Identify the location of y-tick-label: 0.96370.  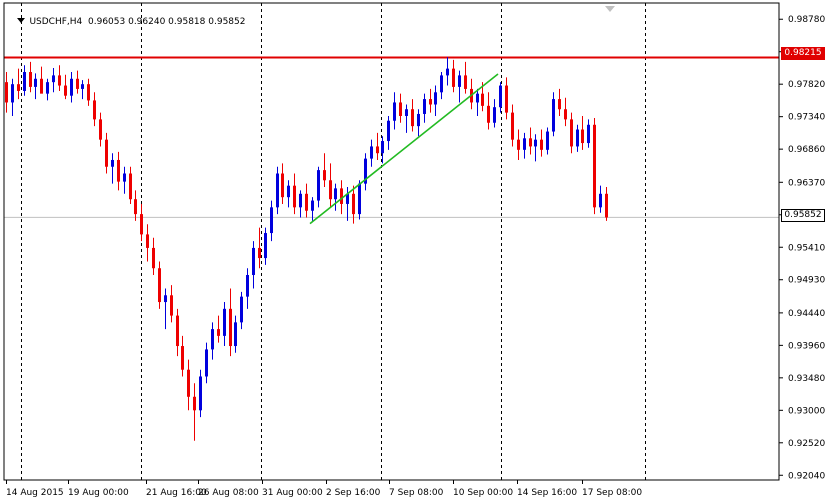
(806, 183).